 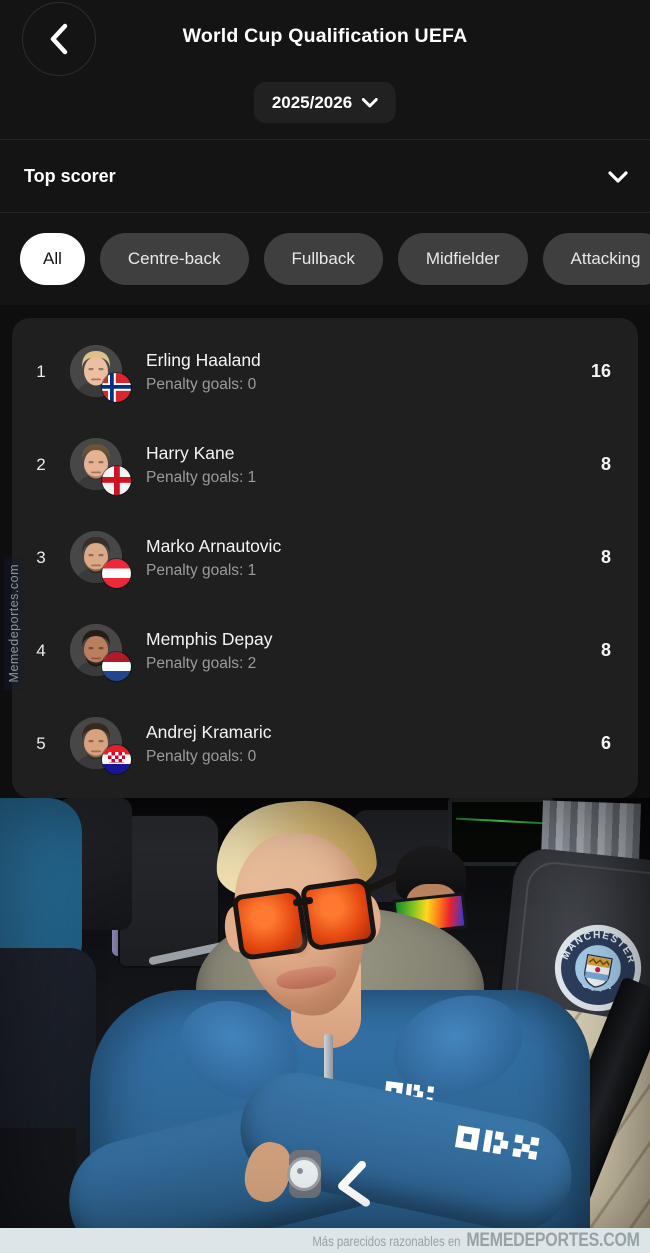 I want to click on player-face-illustration, so click(x=96, y=370).